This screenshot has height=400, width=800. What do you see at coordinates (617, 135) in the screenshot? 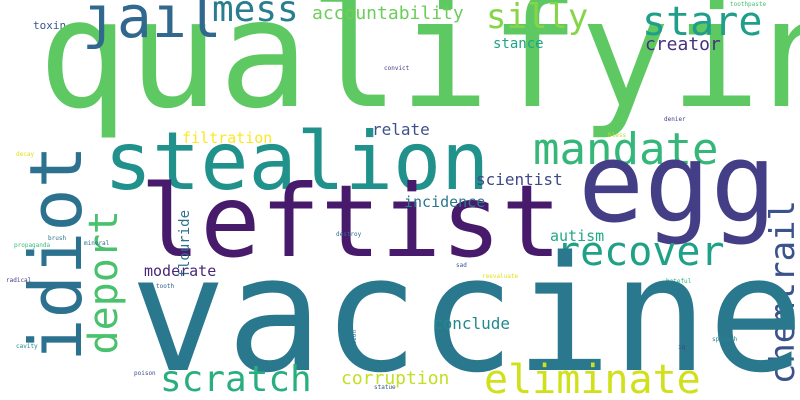
I see `word-bless: bless` at bounding box center [617, 135].